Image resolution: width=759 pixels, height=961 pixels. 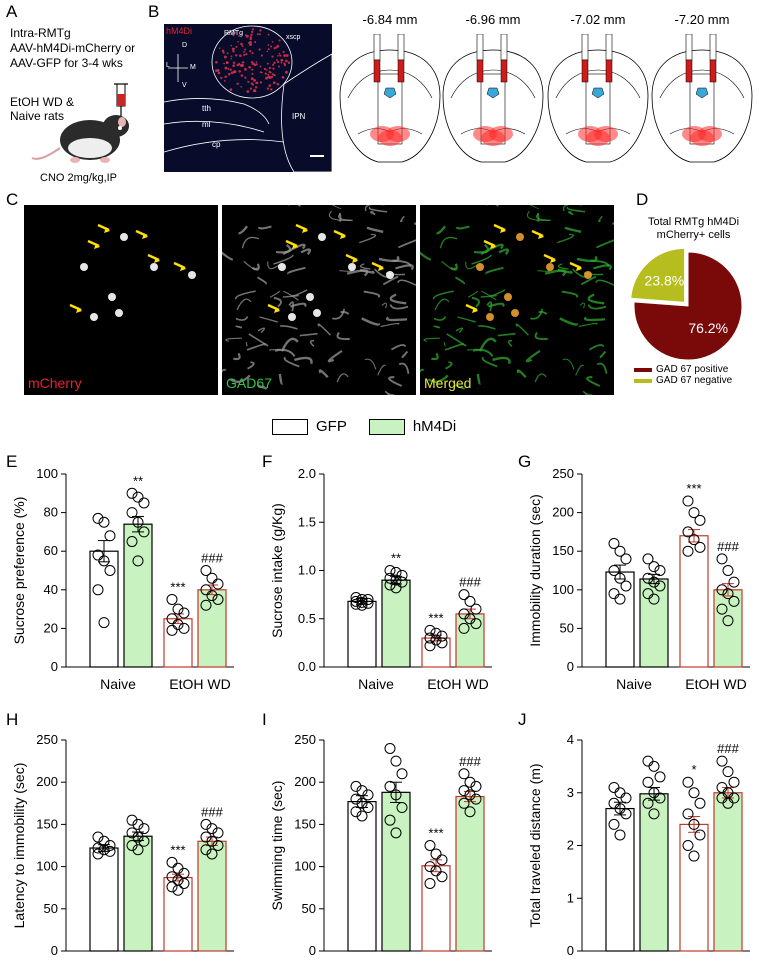 I want to click on section-label: -7.02 mm, so click(x=598, y=19).